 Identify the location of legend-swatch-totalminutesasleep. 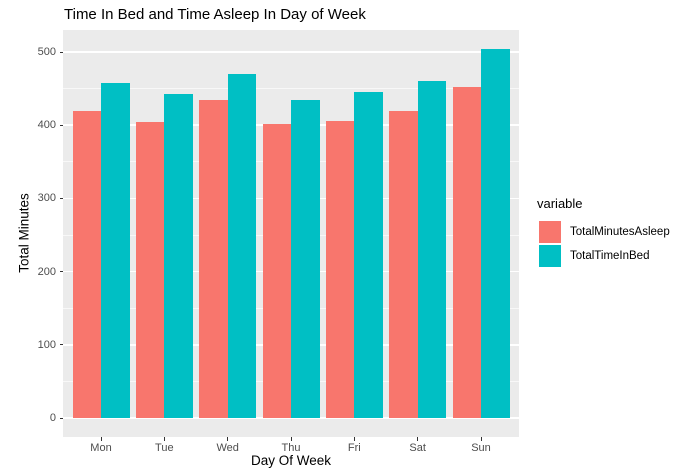
(550, 231).